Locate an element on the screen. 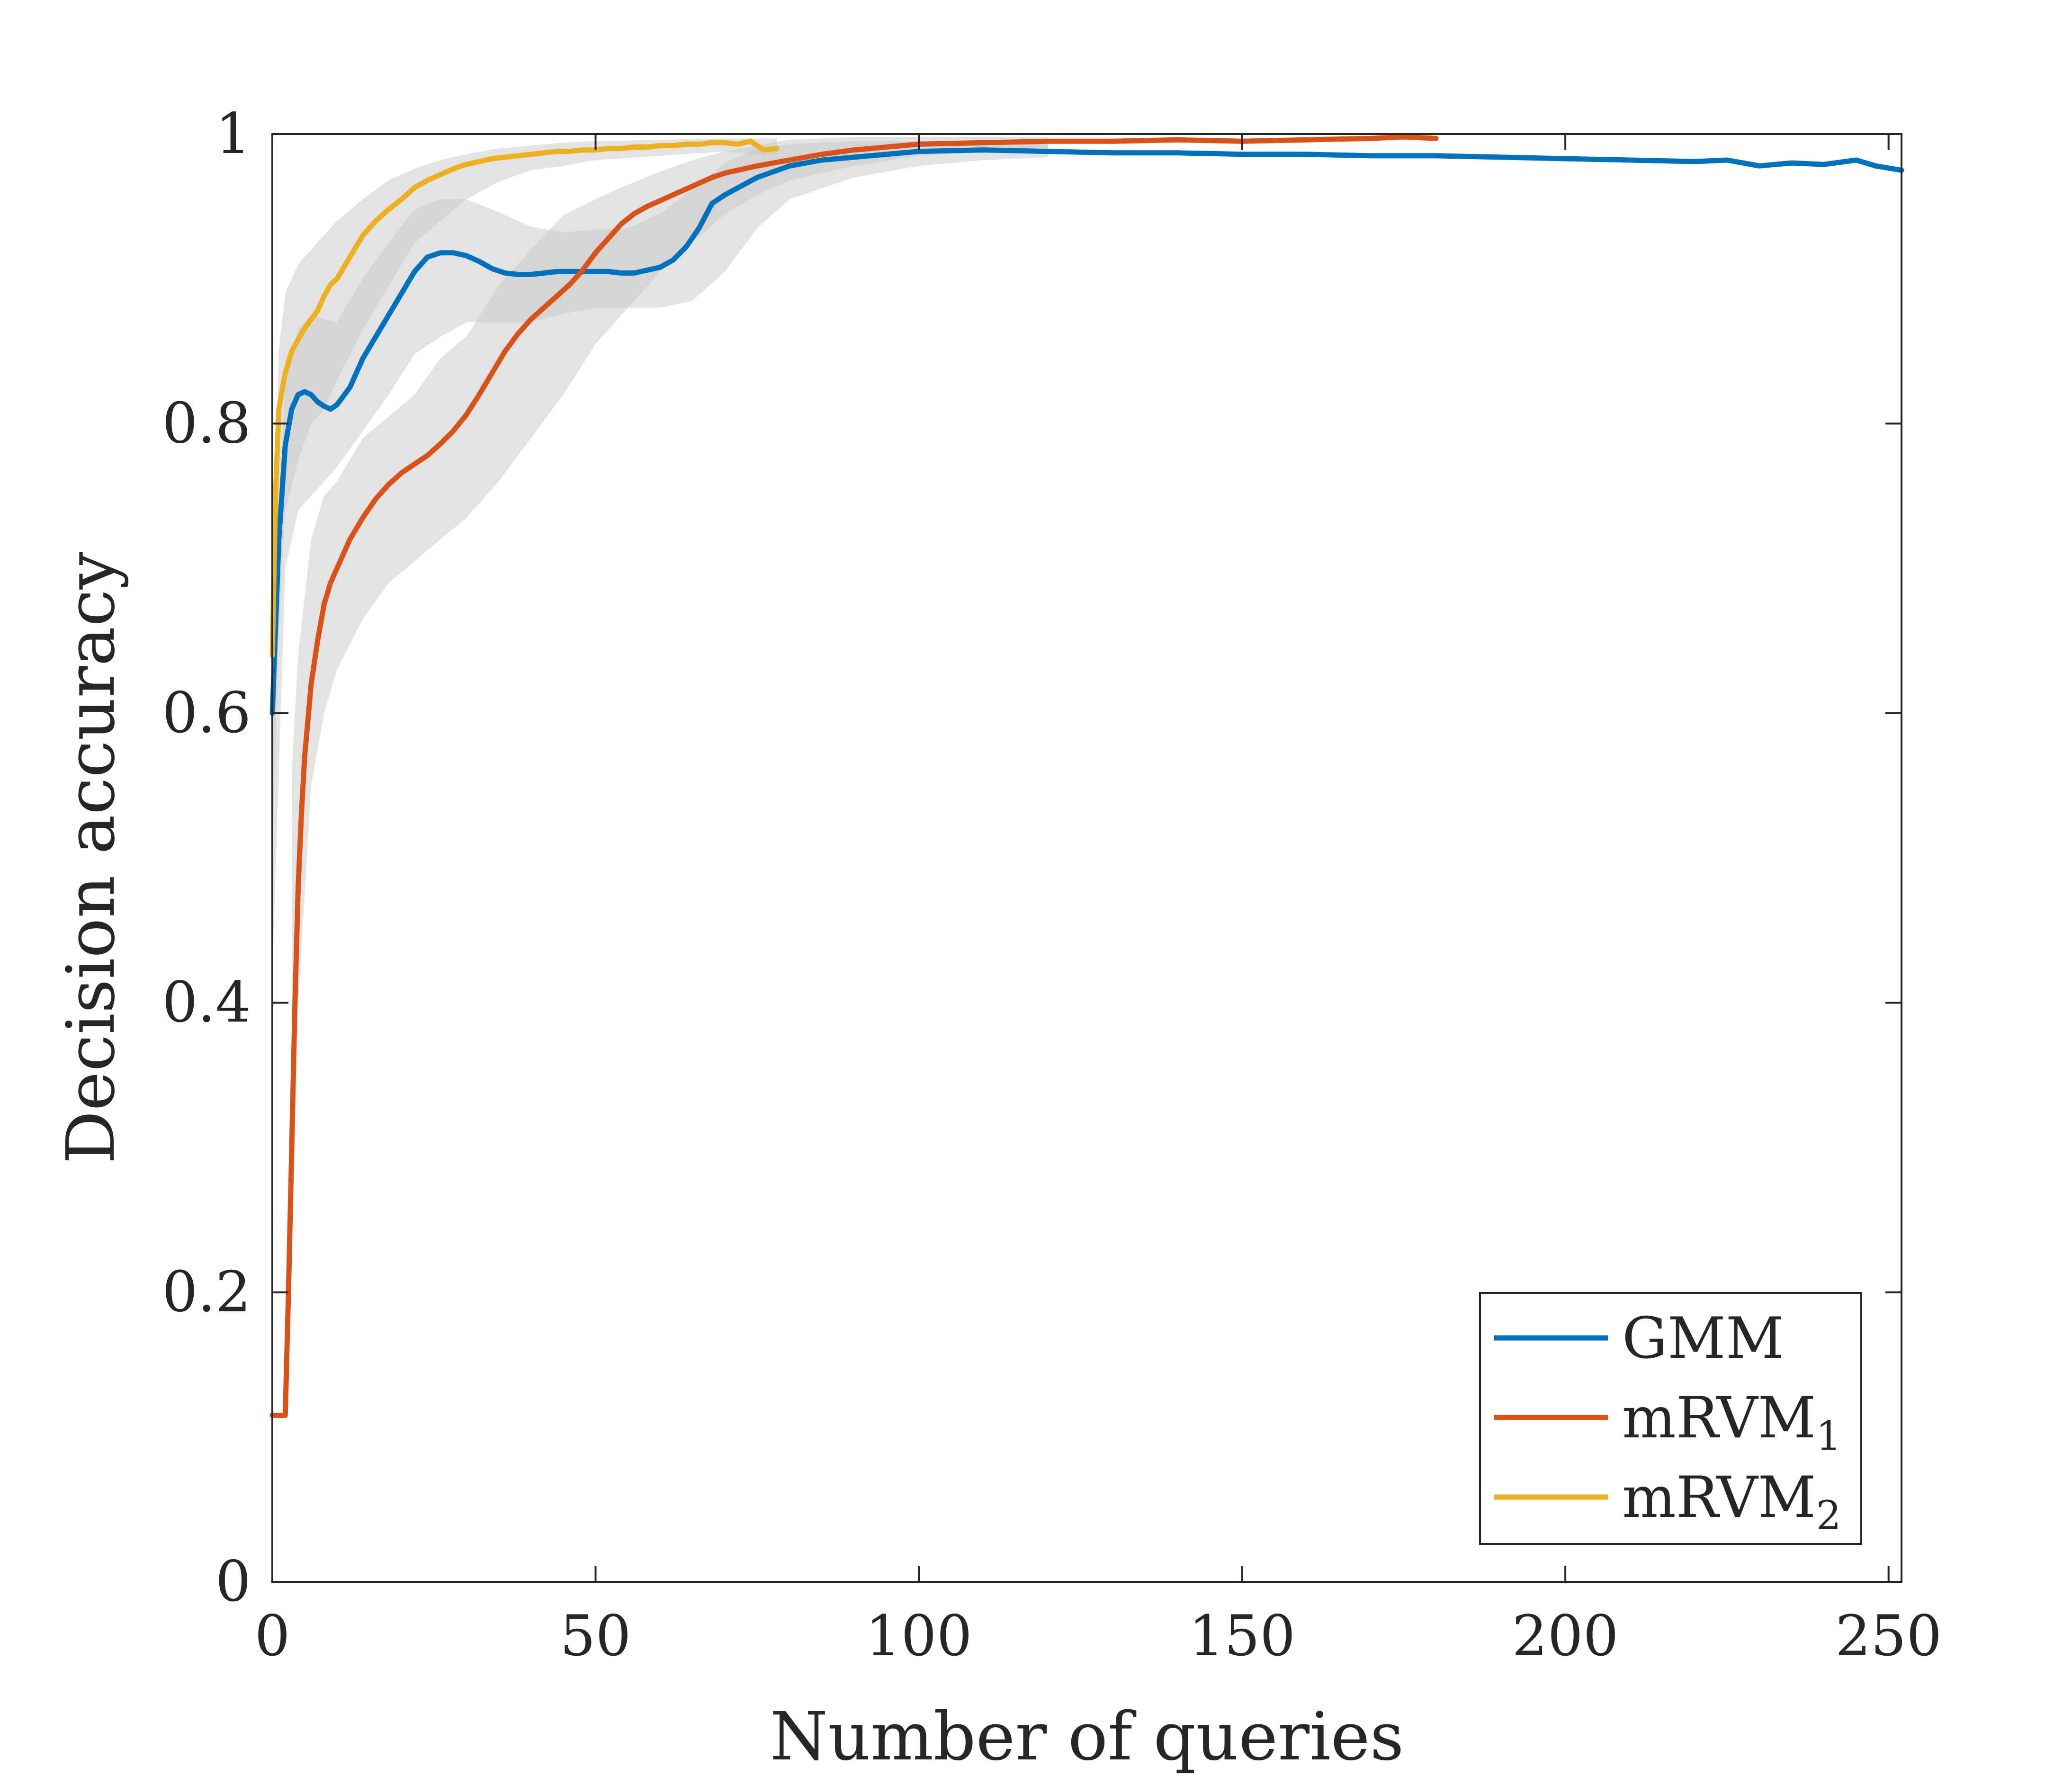  x-tick-label: 0 is located at coordinates (272, 1635).